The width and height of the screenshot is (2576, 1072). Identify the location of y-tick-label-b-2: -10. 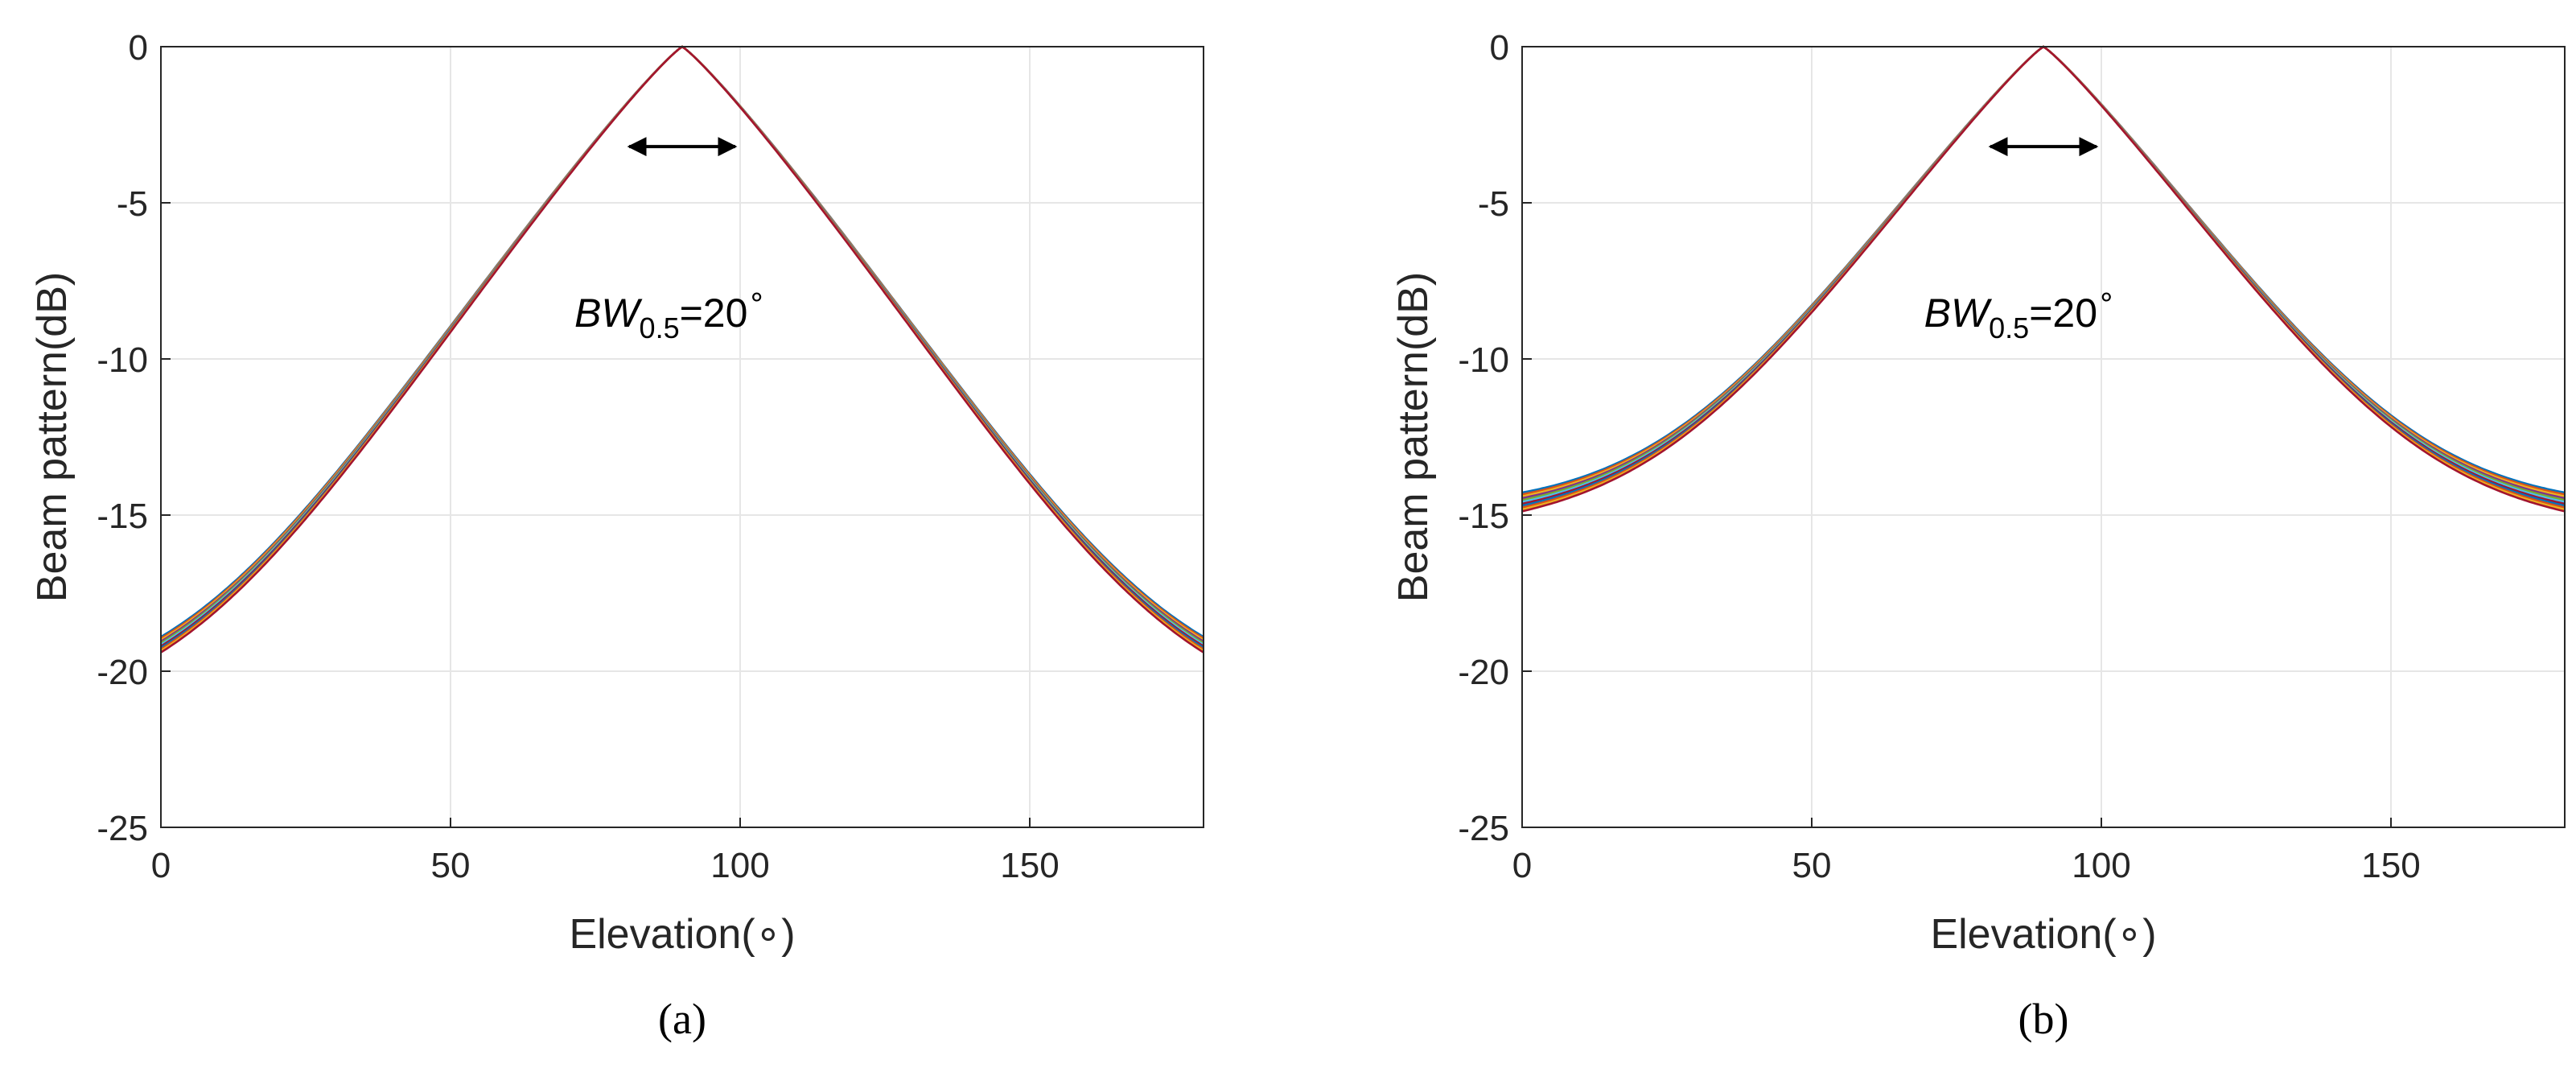
(1483, 360).